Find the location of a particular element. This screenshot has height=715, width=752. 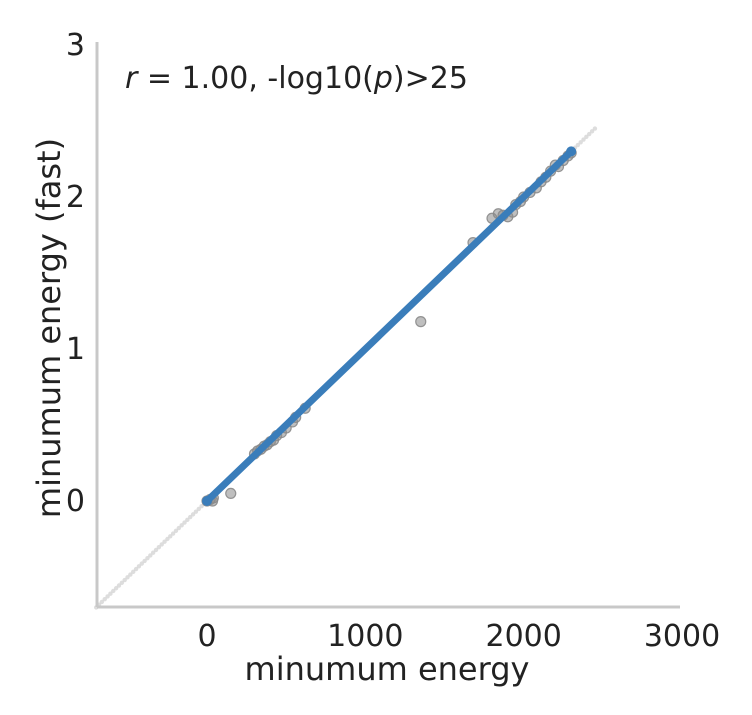

x-tick-label: 2000 is located at coordinates (523, 636).